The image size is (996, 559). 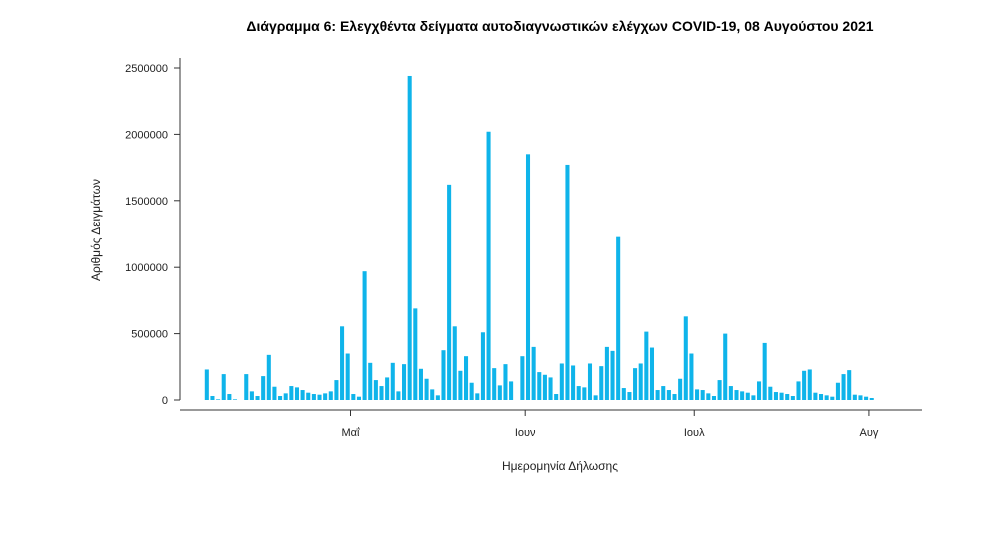 What do you see at coordinates (165, 401) in the screenshot?
I see `y-tick-label: 0` at bounding box center [165, 401].